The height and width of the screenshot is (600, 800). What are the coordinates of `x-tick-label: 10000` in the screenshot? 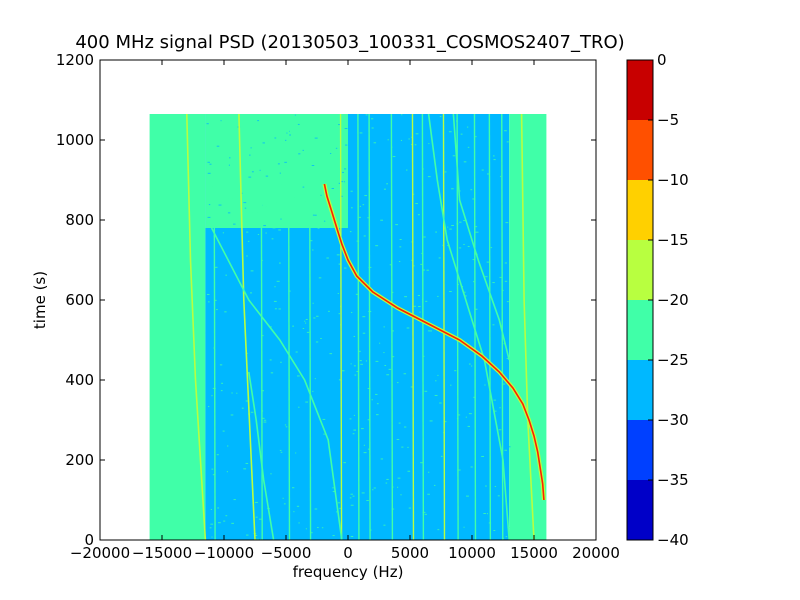 It's located at (472, 553).